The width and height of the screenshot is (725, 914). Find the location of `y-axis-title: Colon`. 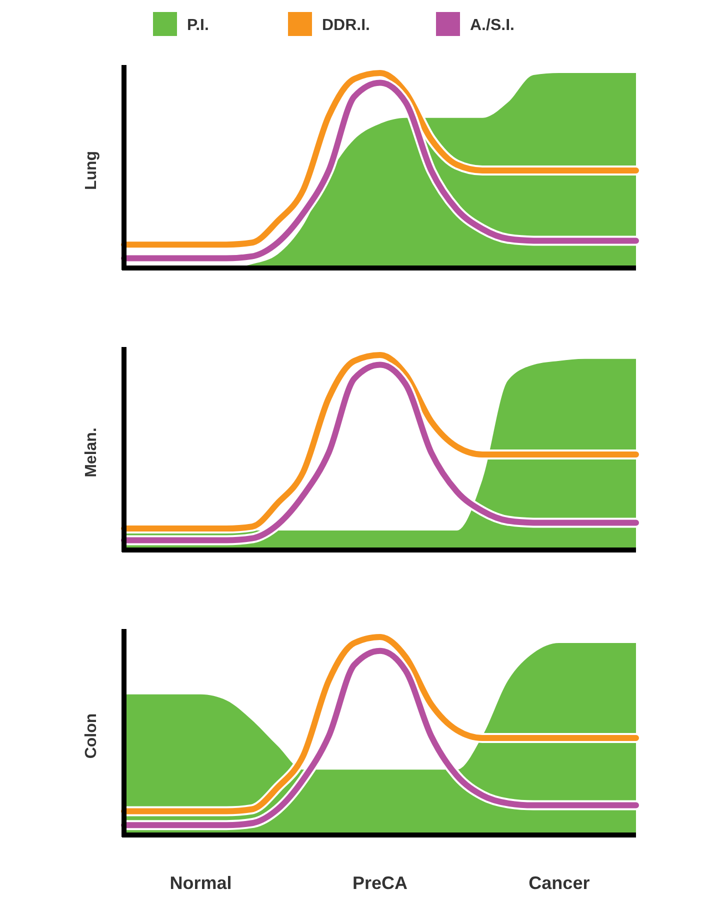

y-axis-title: Colon is located at coordinates (91, 736).